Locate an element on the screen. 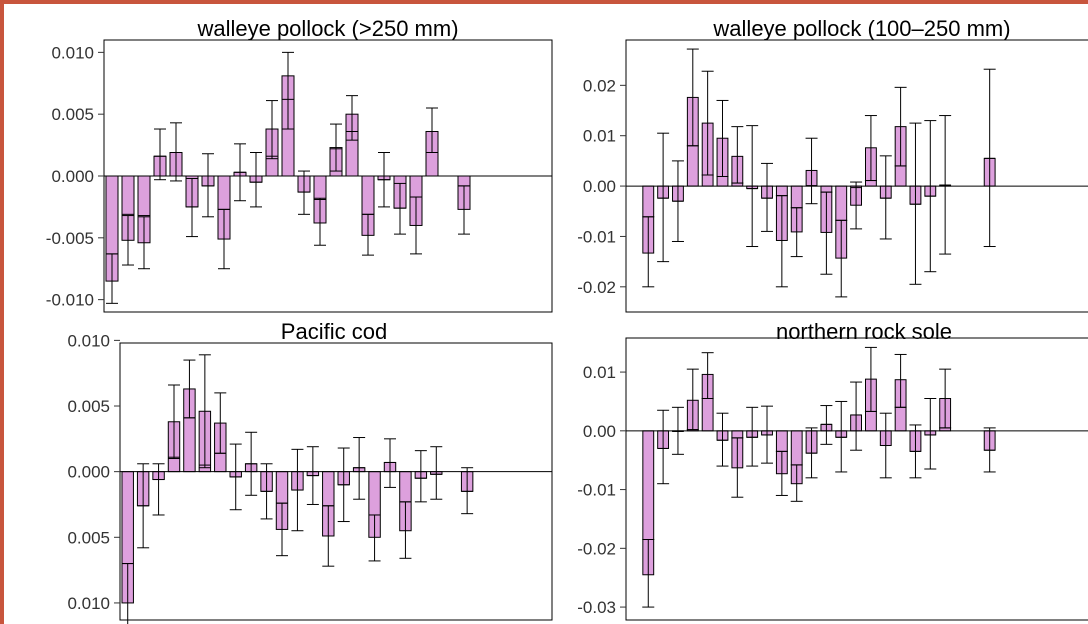  y-axis: 0.02 0.01 0.00 -0.01 -0.02 is located at coordinates (596, 186).